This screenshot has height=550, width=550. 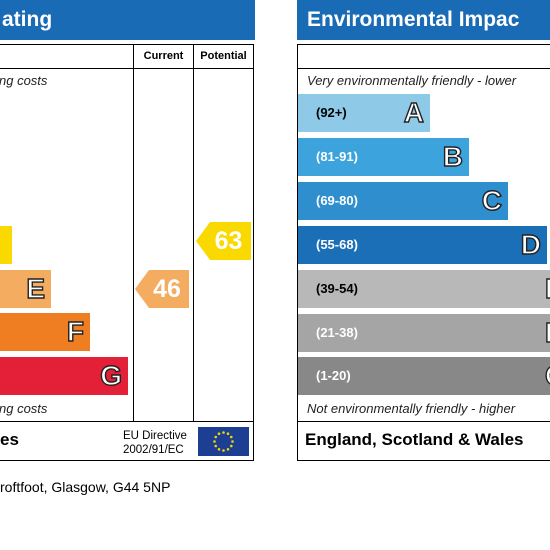 I want to click on potential-rating-value: 63, so click(x=228, y=241).